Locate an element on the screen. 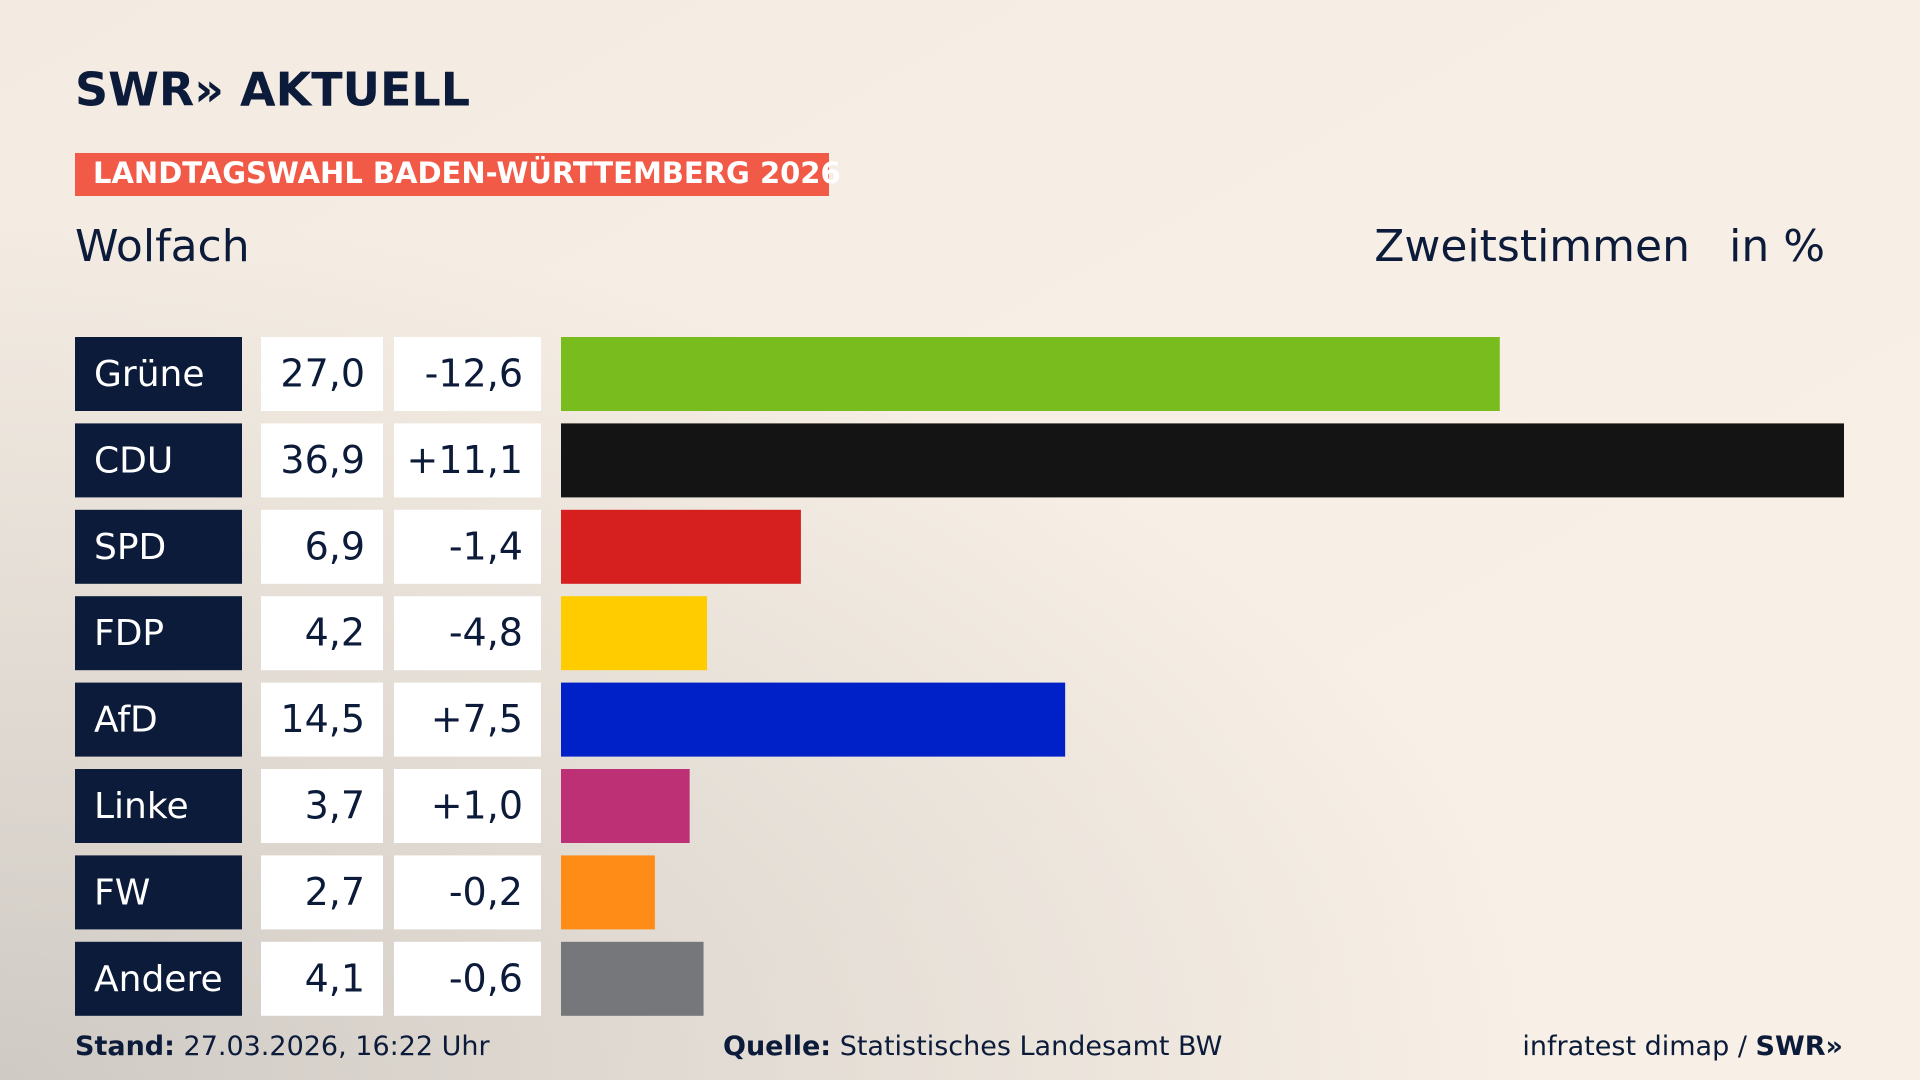 This screenshot has width=1920, height=1080. brand: SWR» is located at coordinates (1799, 1046).